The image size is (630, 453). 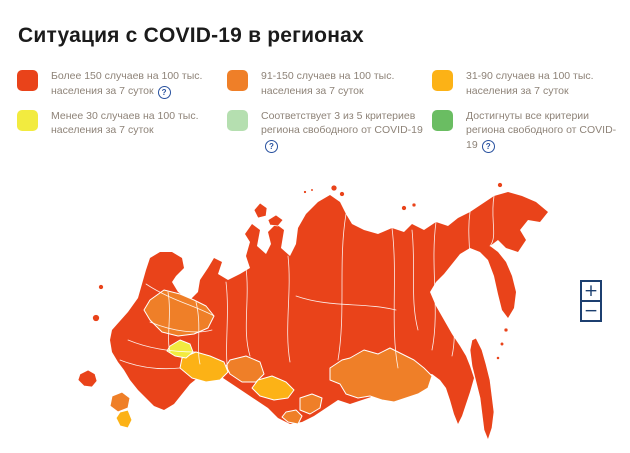 I want to click on novaya-zemlya-north, so click(x=260, y=210).